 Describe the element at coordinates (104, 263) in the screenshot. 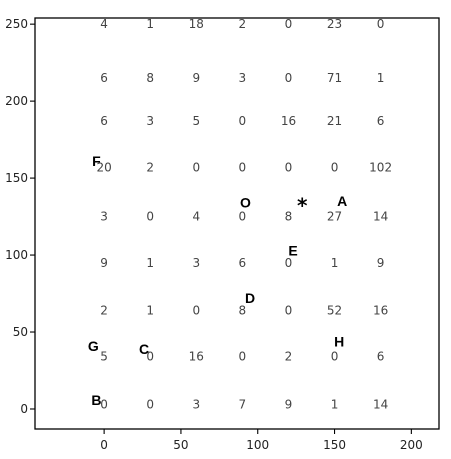

I see `cell-value-r5-c0: 9` at that location.